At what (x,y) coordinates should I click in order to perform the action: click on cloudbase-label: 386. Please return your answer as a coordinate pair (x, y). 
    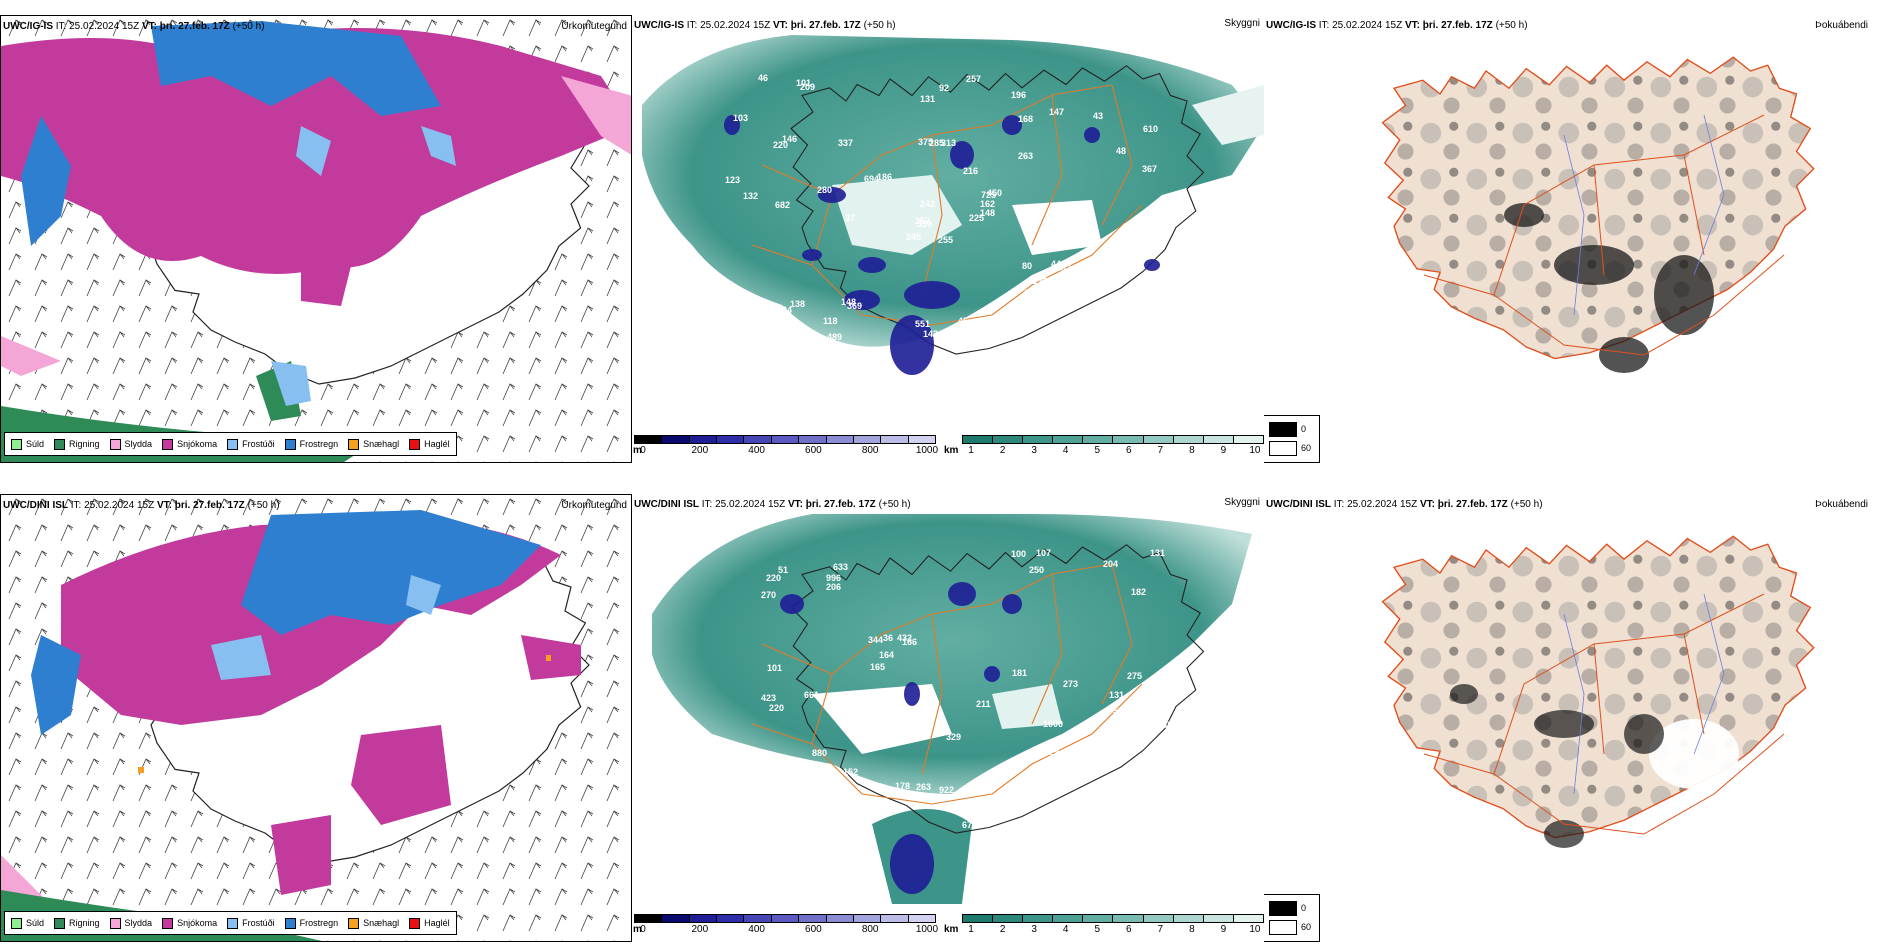
    Looking at the image, I should click on (1142, 363).